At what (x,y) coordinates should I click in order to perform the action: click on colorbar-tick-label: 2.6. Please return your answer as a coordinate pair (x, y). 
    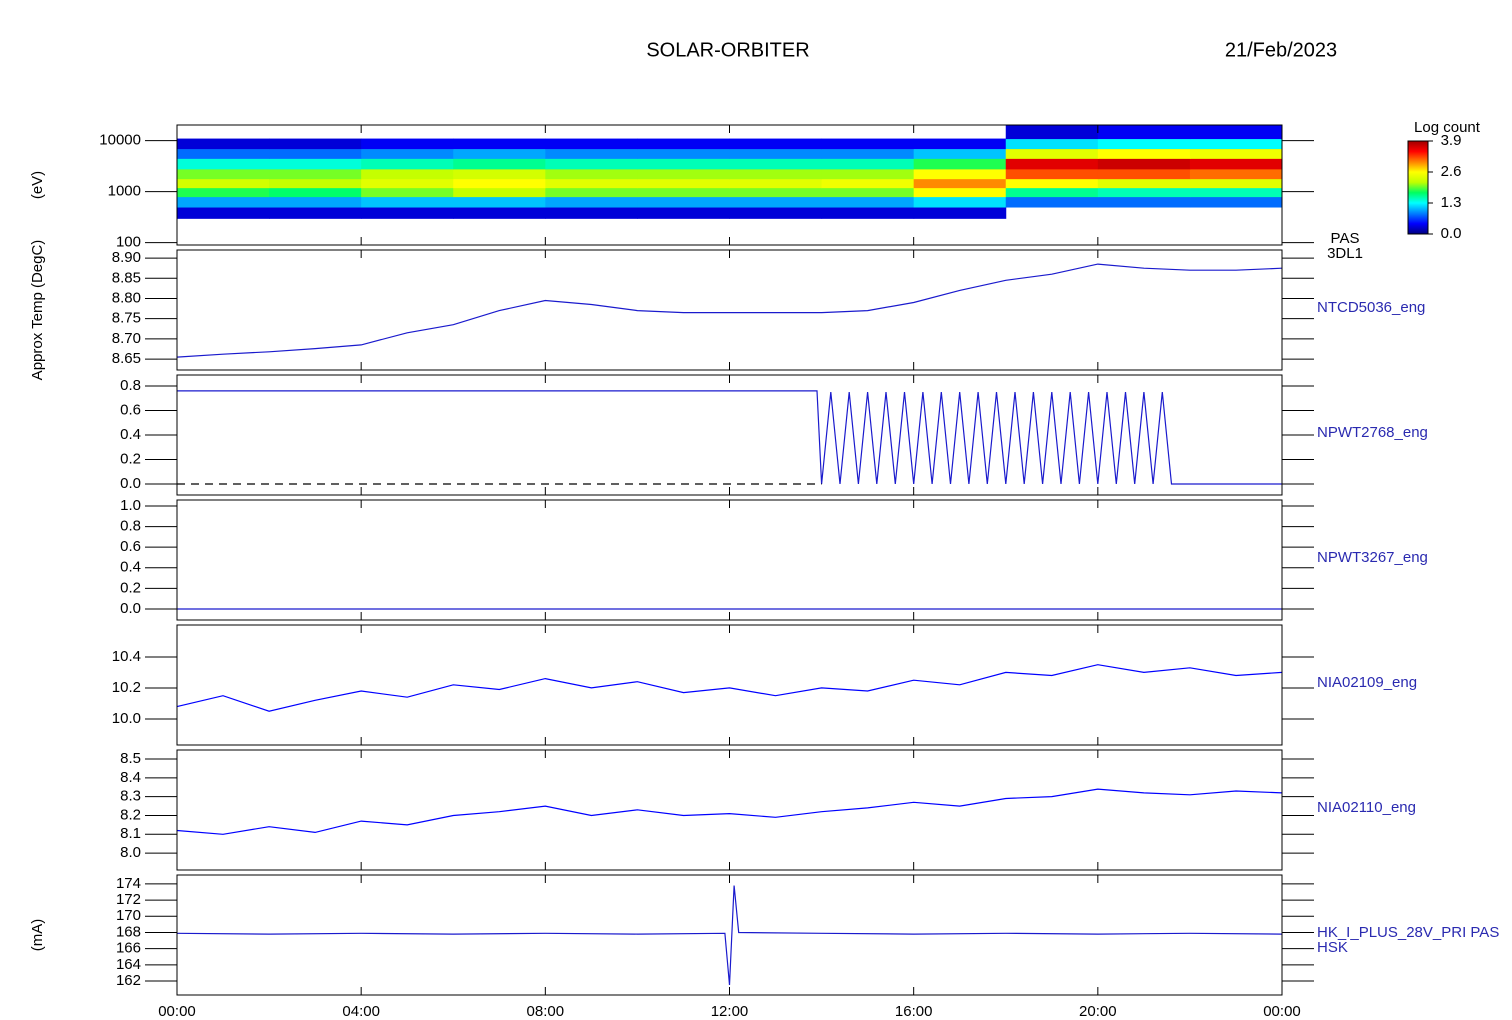
    Looking at the image, I should click on (1451, 171).